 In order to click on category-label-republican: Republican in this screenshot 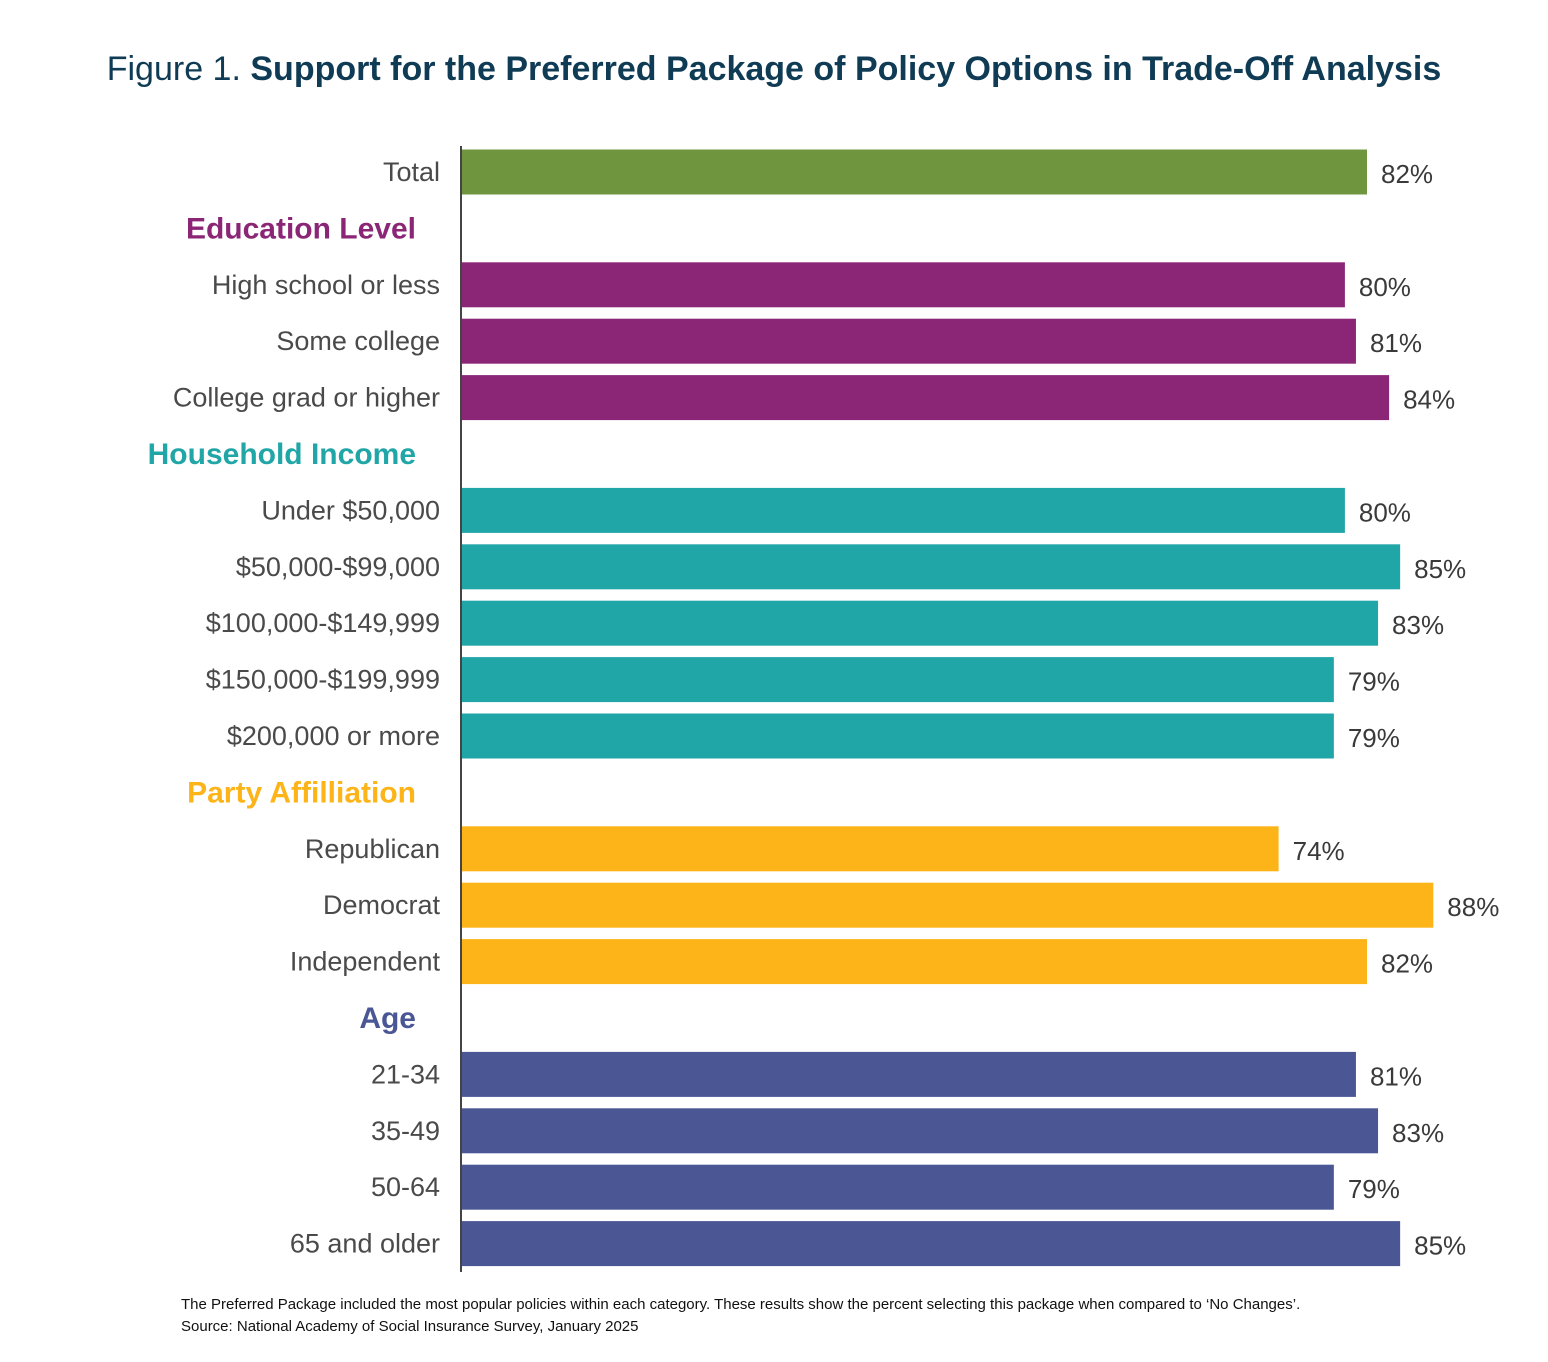, I will do `click(372, 849)`.